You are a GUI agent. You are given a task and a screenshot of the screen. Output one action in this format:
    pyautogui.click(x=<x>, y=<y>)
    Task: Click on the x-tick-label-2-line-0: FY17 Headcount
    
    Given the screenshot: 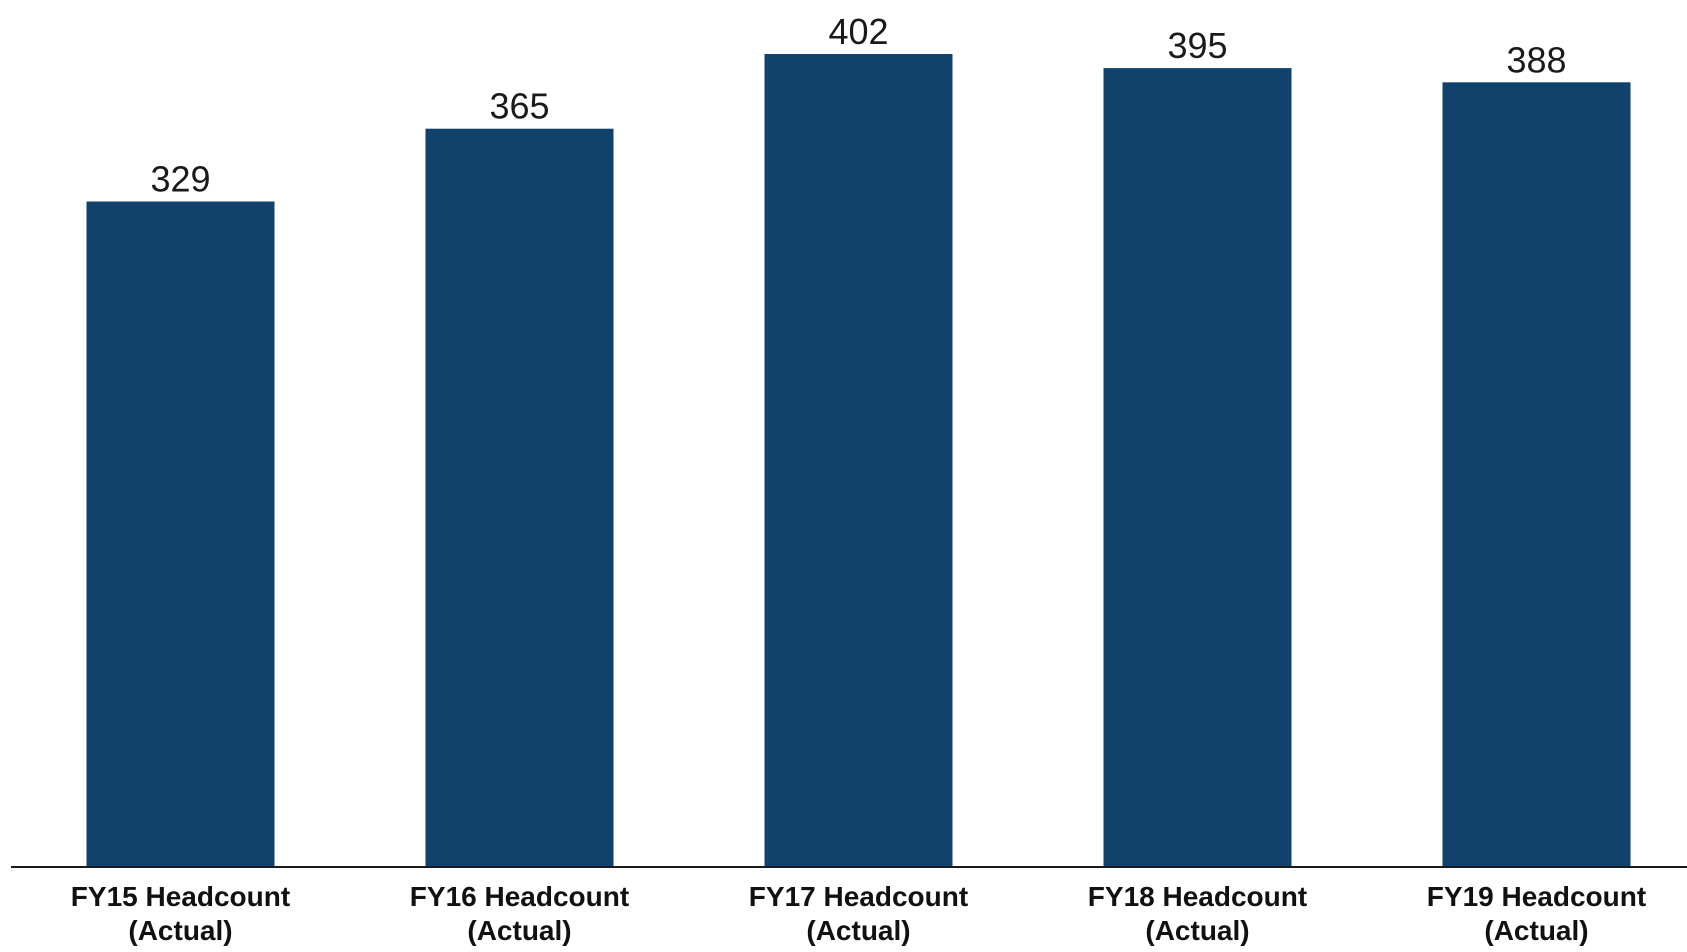 What is the action you would take?
    pyautogui.click(x=858, y=896)
    